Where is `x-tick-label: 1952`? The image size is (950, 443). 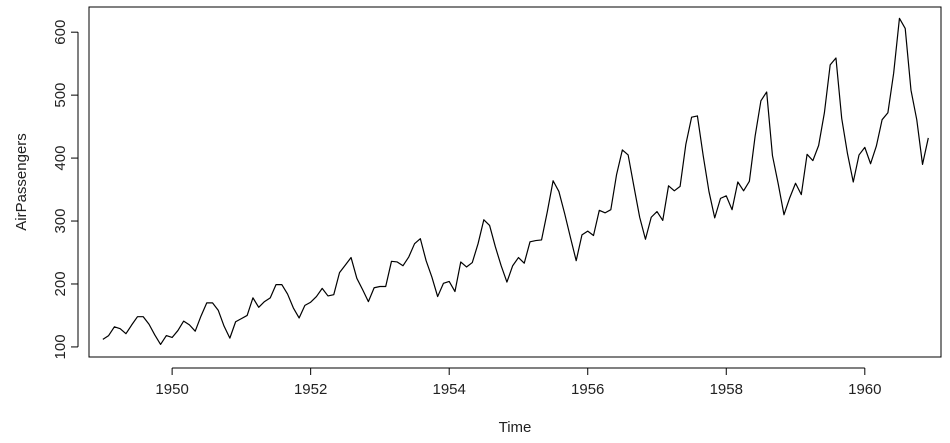 x-tick-label: 1952 is located at coordinates (310, 389).